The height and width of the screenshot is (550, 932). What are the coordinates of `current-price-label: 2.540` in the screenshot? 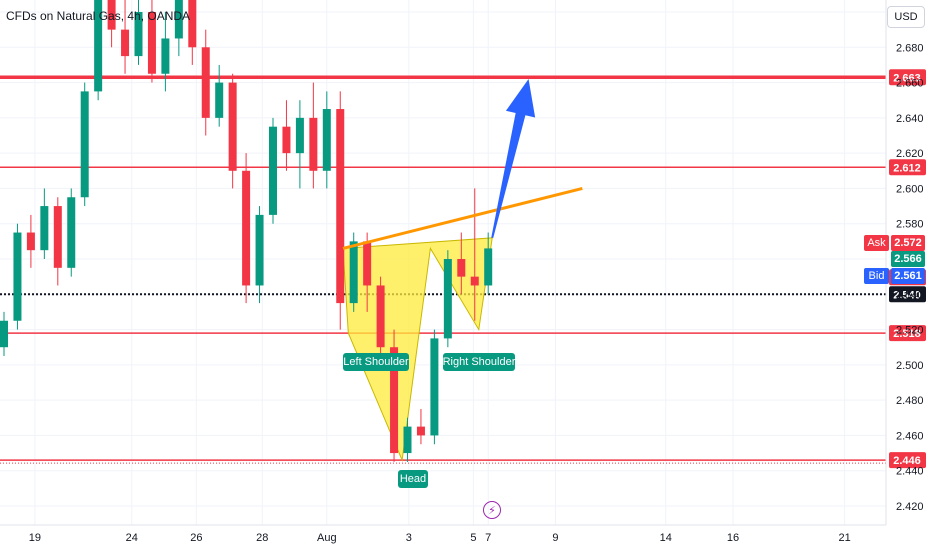 It's located at (907, 295).